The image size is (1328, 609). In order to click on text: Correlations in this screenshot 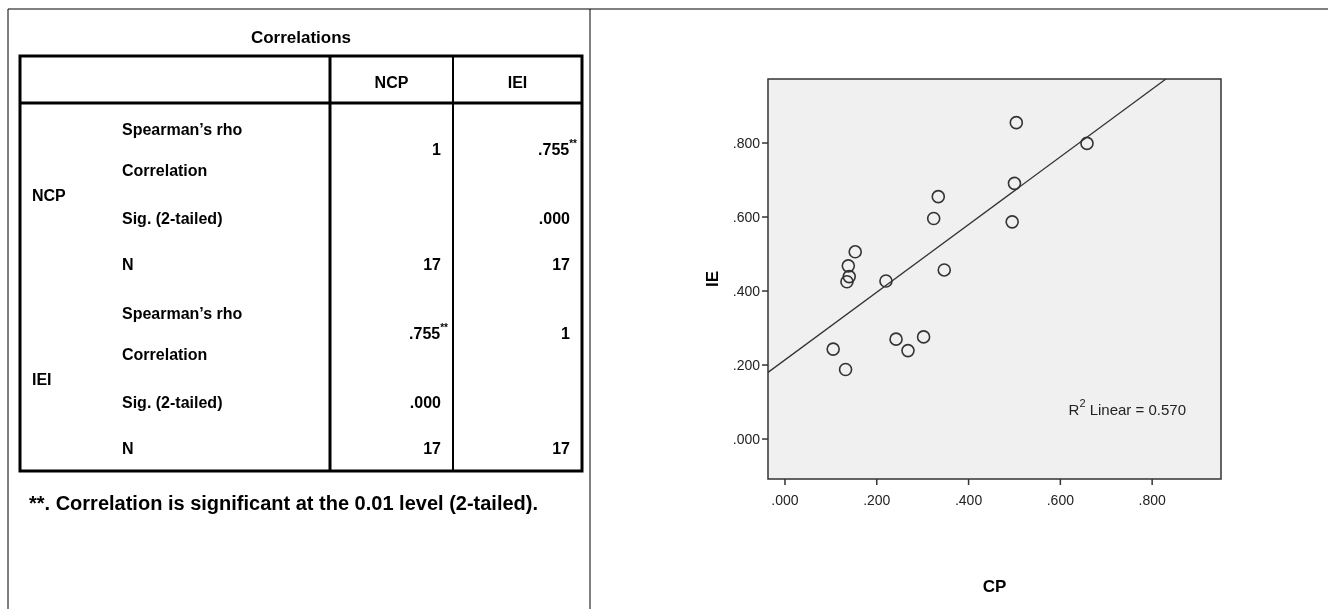, I will do `click(301, 37)`.